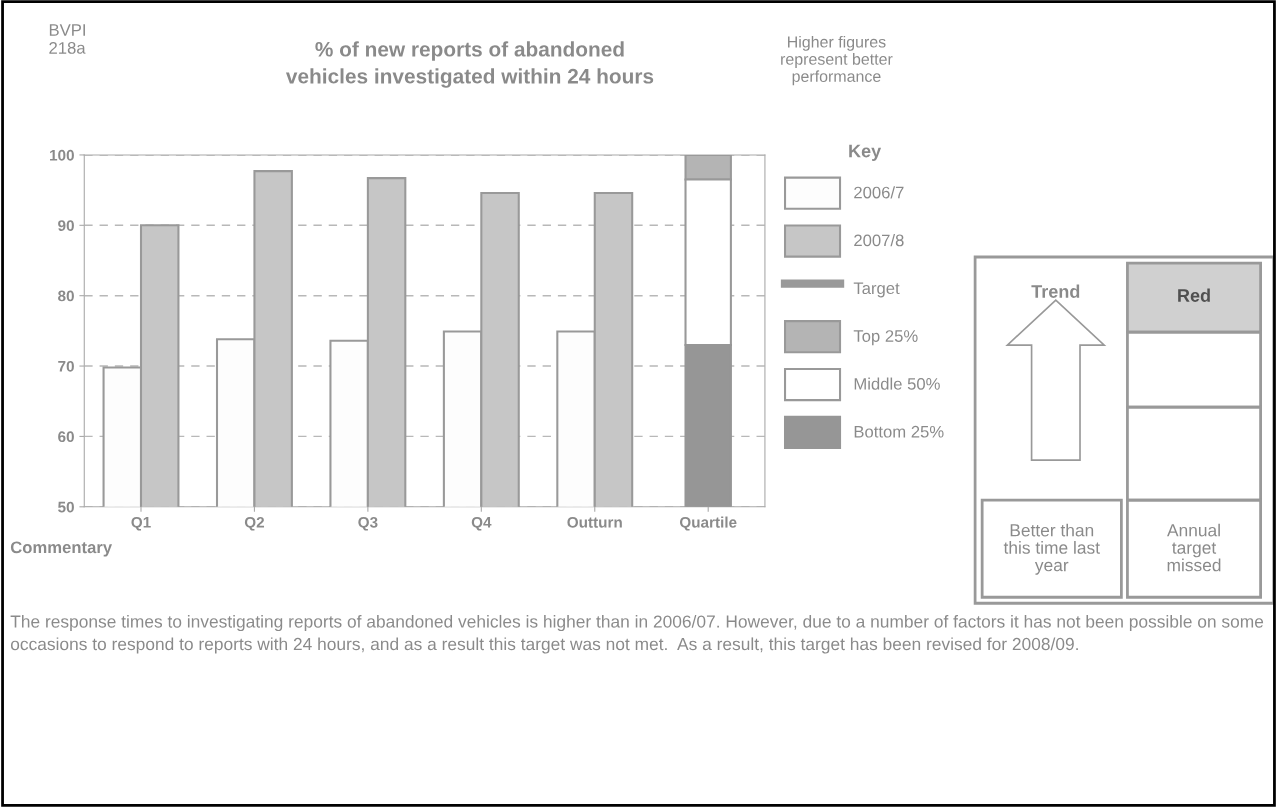 The image size is (1277, 807). What do you see at coordinates (1051, 549) in the screenshot?
I see `text: Better than this time last year` at bounding box center [1051, 549].